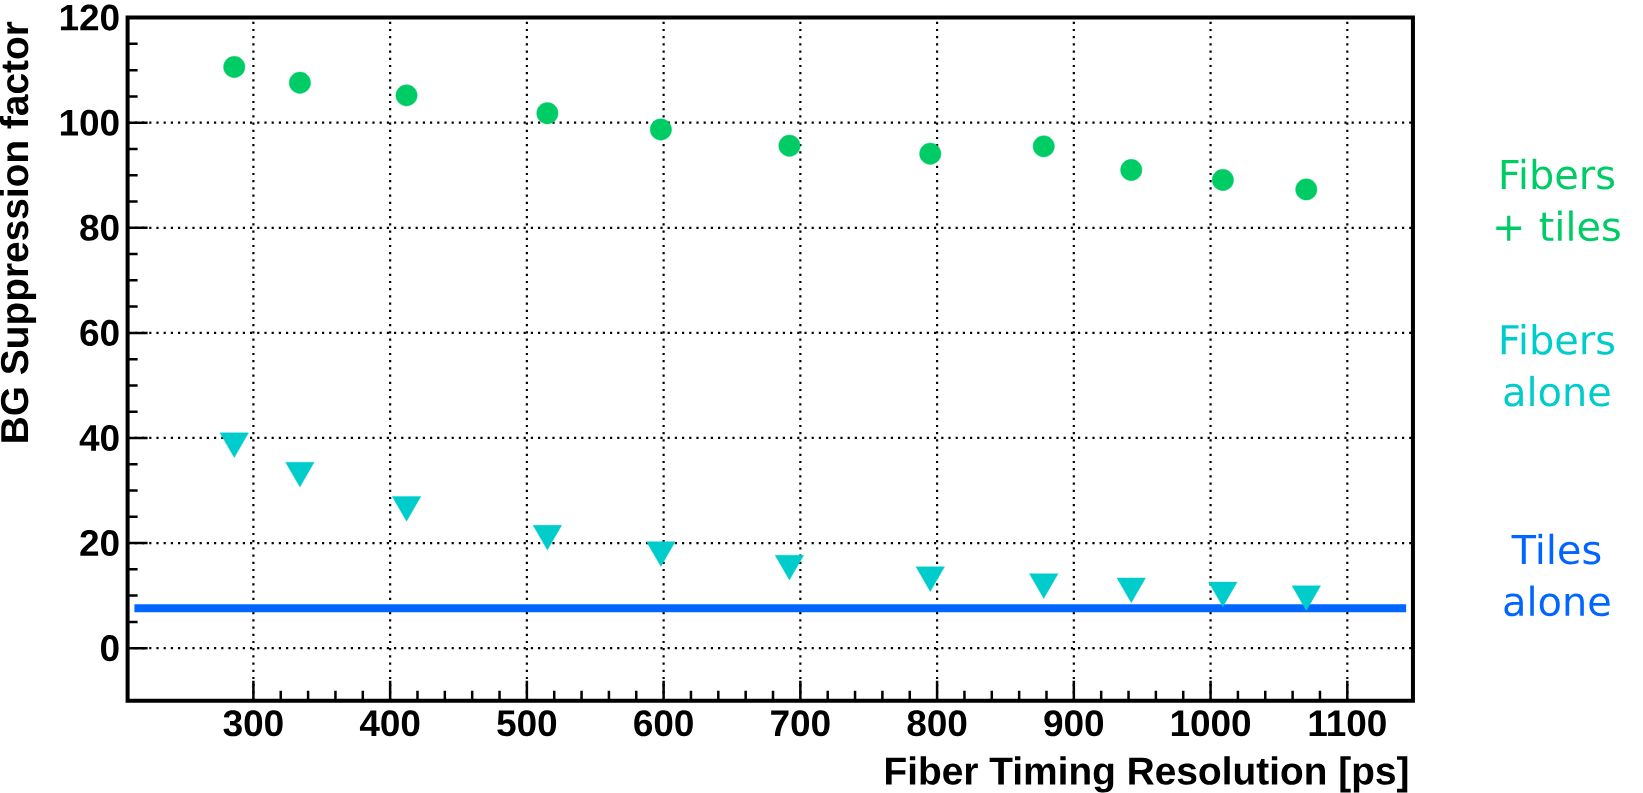 The width and height of the screenshot is (1643, 793). I want to click on x-tick-label: 1000, so click(1211, 723).